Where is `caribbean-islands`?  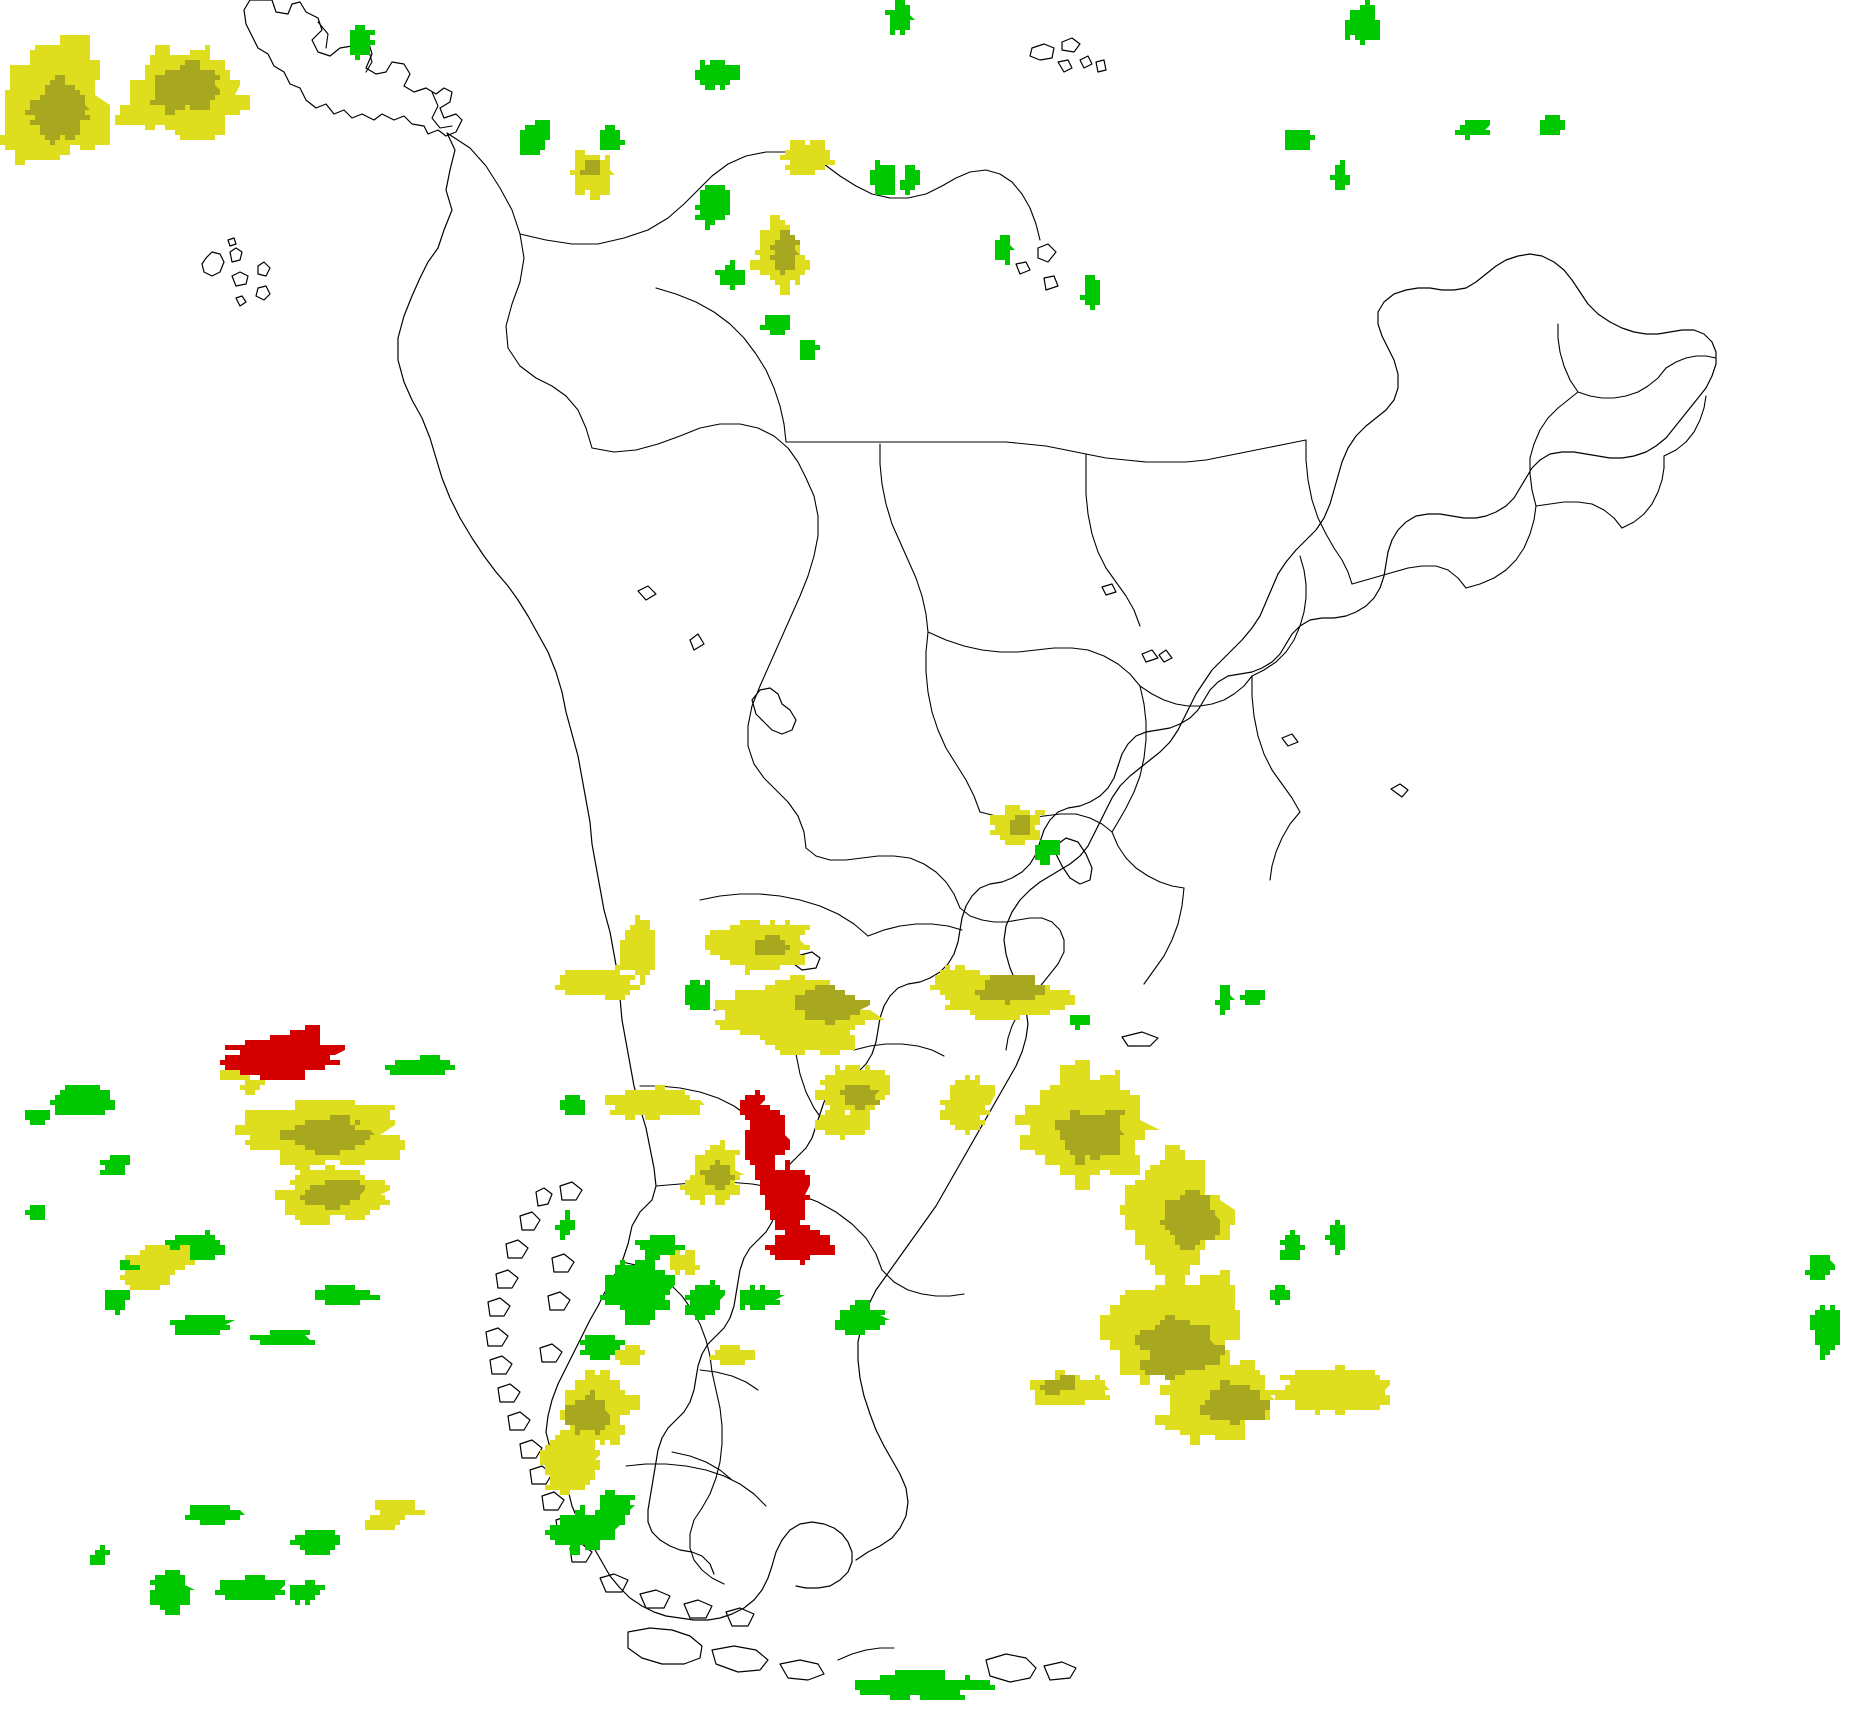
caribbean-islands is located at coordinates (1061, 164).